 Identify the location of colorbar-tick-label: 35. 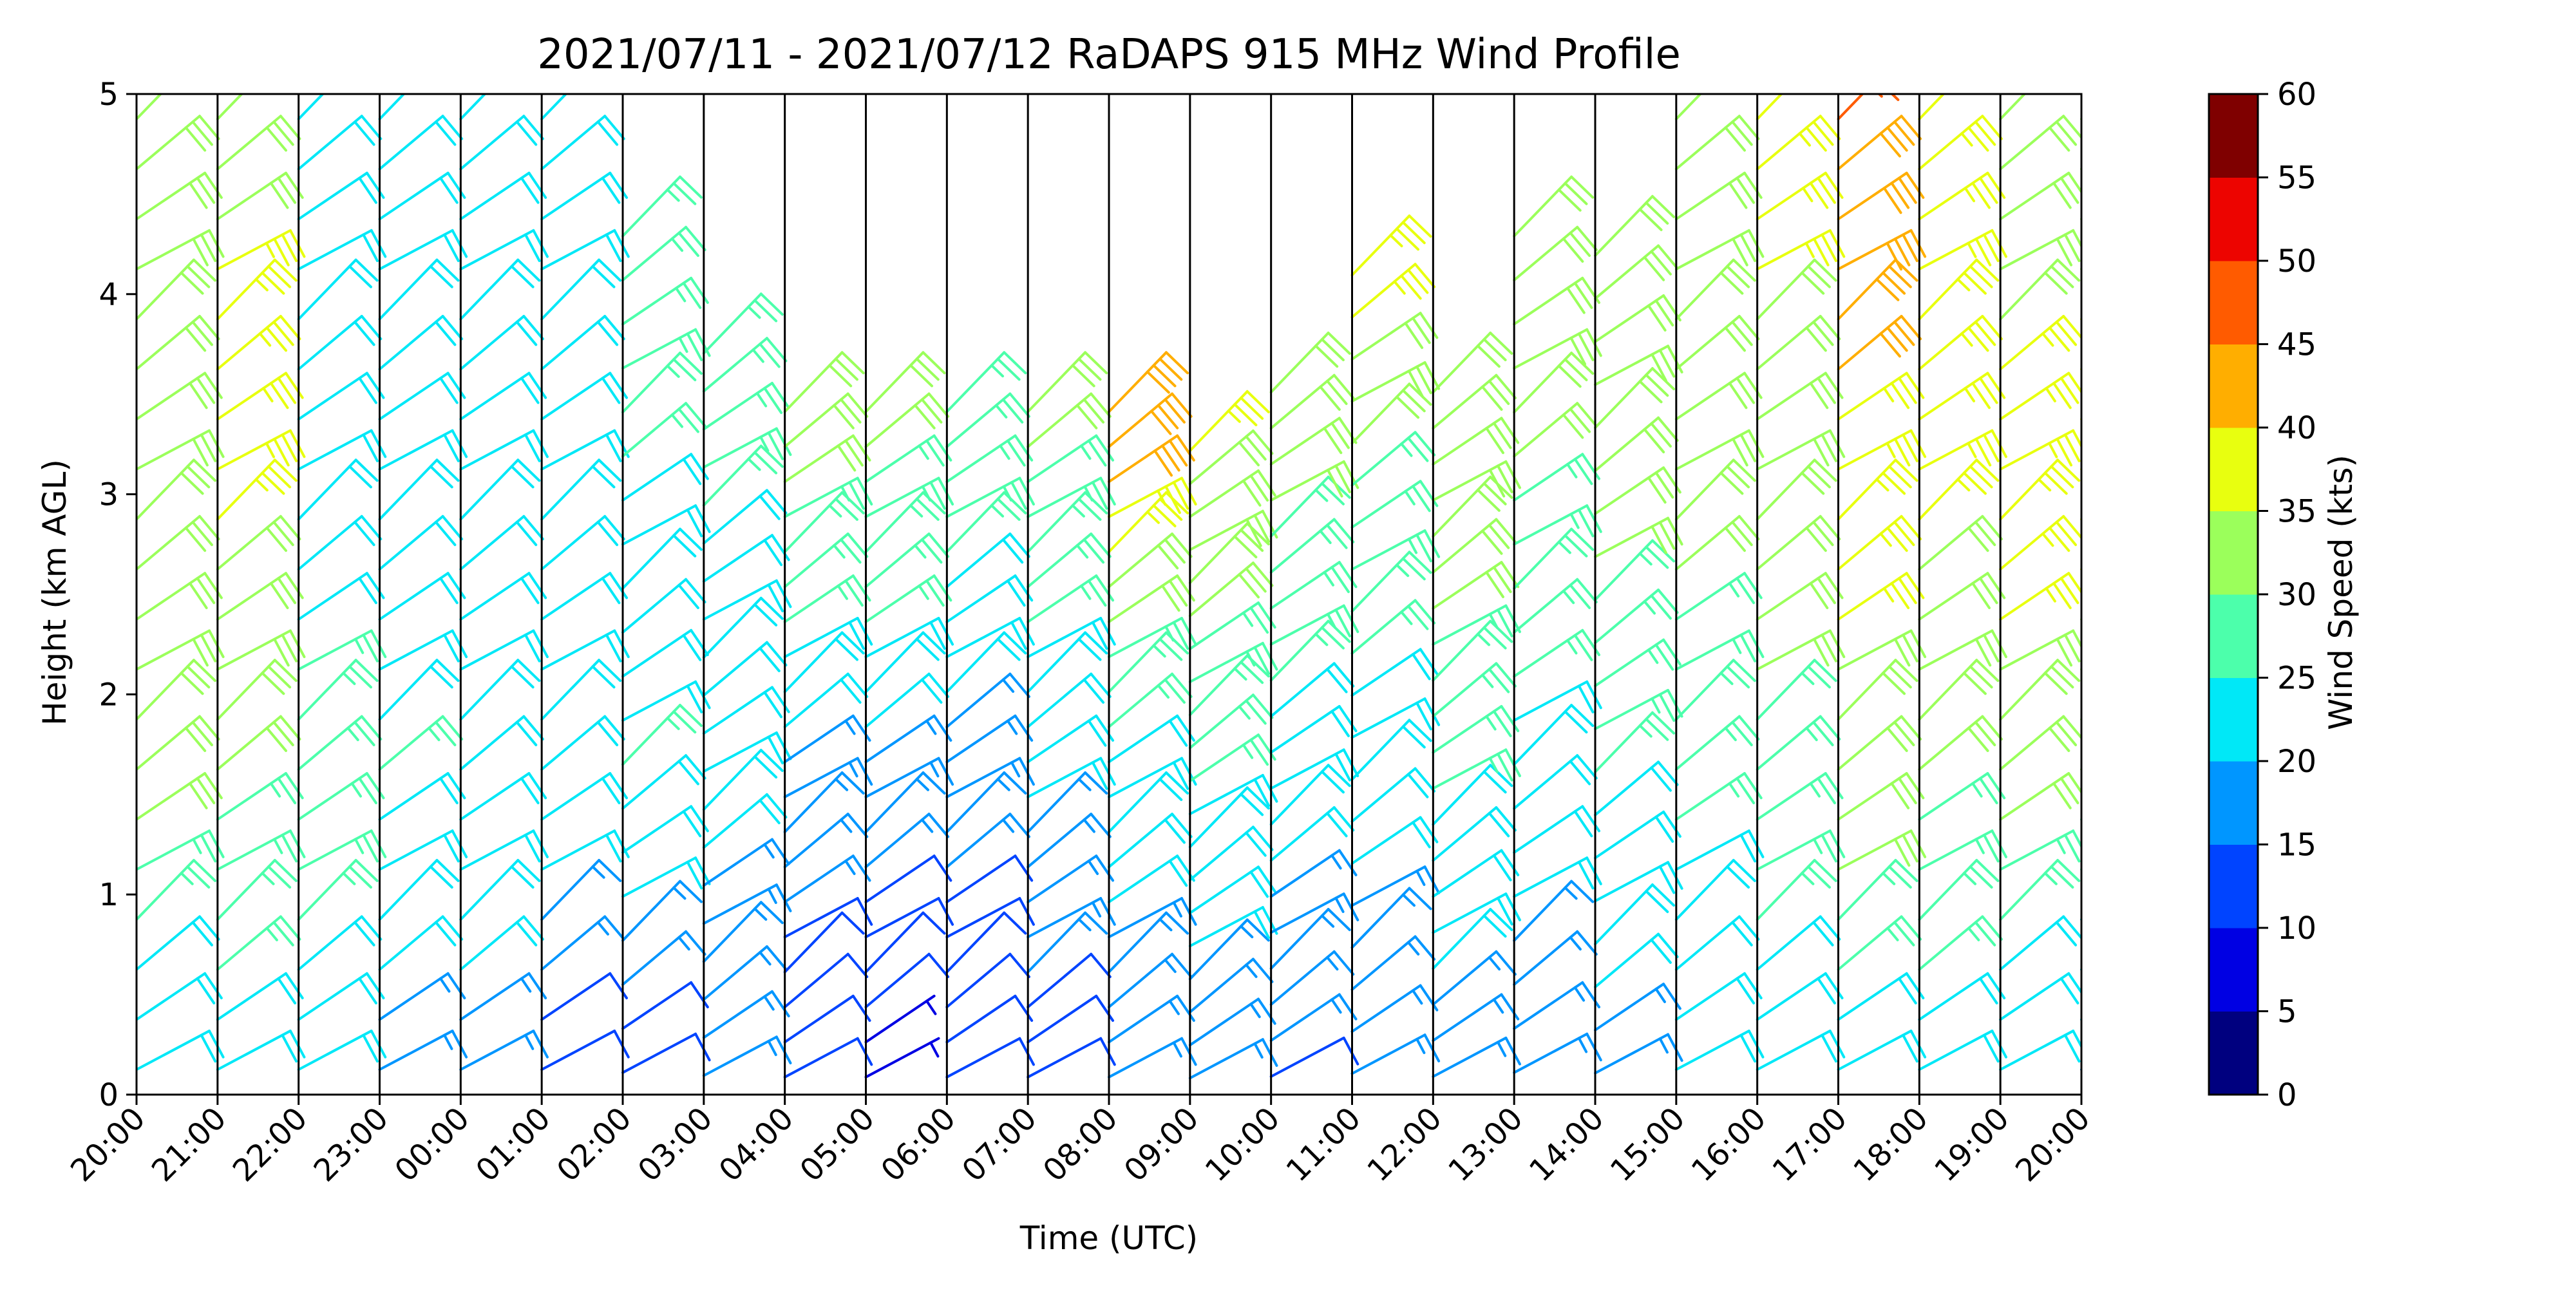
(2297, 512).